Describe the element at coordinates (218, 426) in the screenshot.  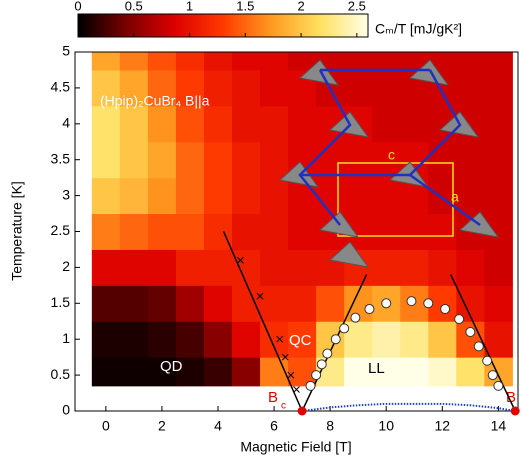
I see `x-tick-label: 4` at that location.